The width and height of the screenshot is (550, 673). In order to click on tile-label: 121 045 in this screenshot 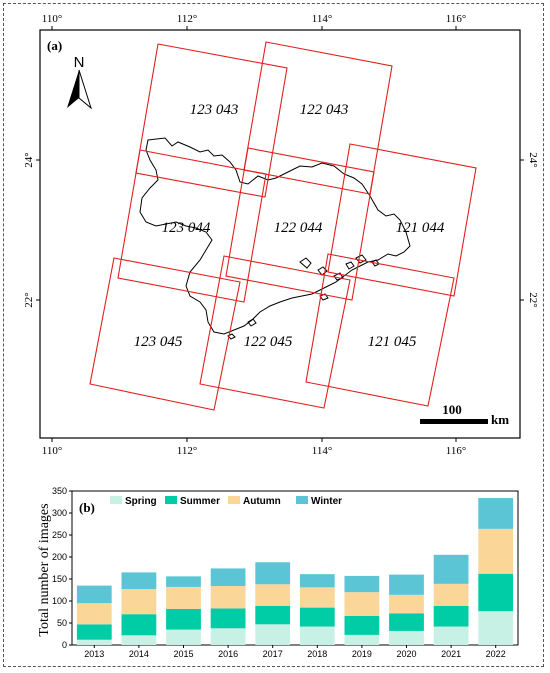, I will do `click(392, 342)`.